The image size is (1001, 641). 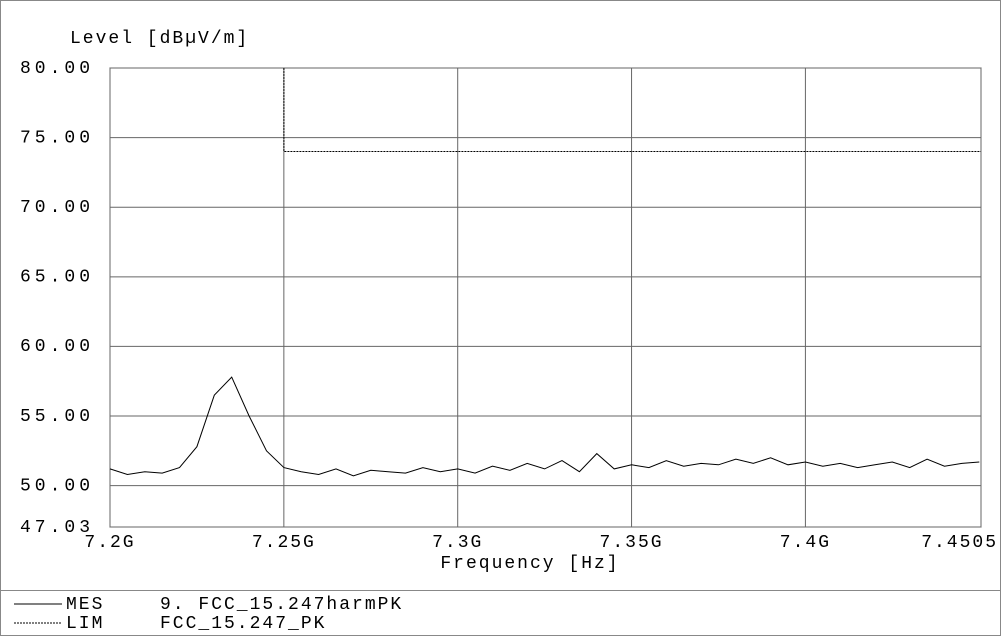 What do you see at coordinates (57, 138) in the screenshot?
I see `y-tick-label: 75.00` at bounding box center [57, 138].